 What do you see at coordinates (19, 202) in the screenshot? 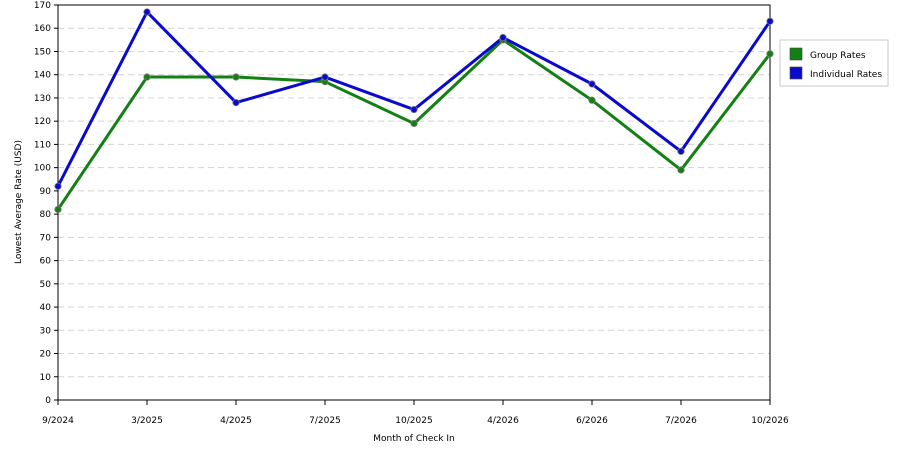
I see `y-axis-title: Lowest Average Rate (USD)` at bounding box center [19, 202].